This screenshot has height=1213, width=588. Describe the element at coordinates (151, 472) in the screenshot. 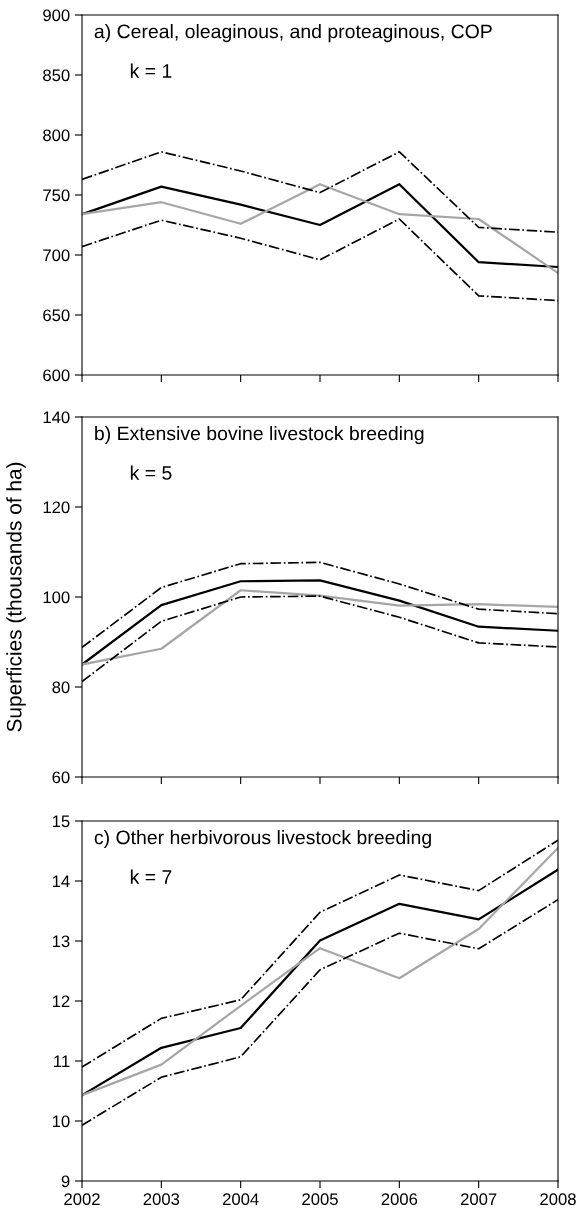

I see `annotation: k = 5` at that location.